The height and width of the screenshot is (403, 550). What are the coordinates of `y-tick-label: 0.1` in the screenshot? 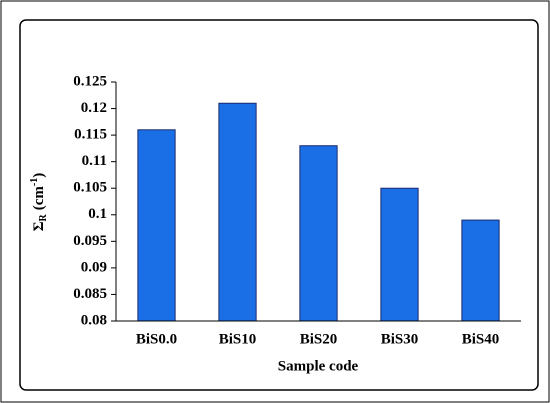 It's located at (97, 214).